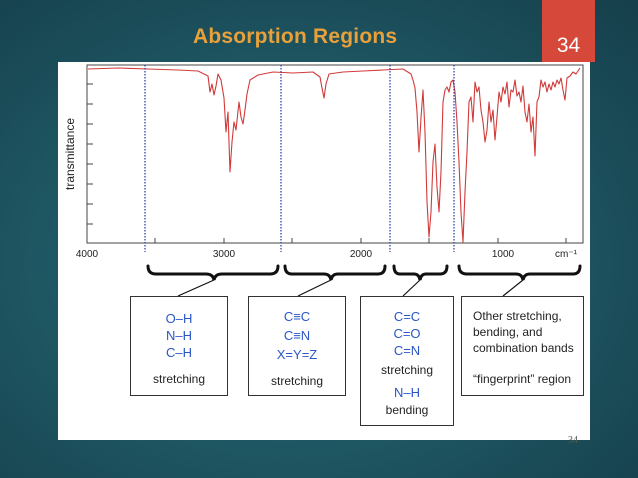 The width and height of the screenshot is (638, 478). I want to click on fingerprint-line-3: combination bands, so click(523, 348).